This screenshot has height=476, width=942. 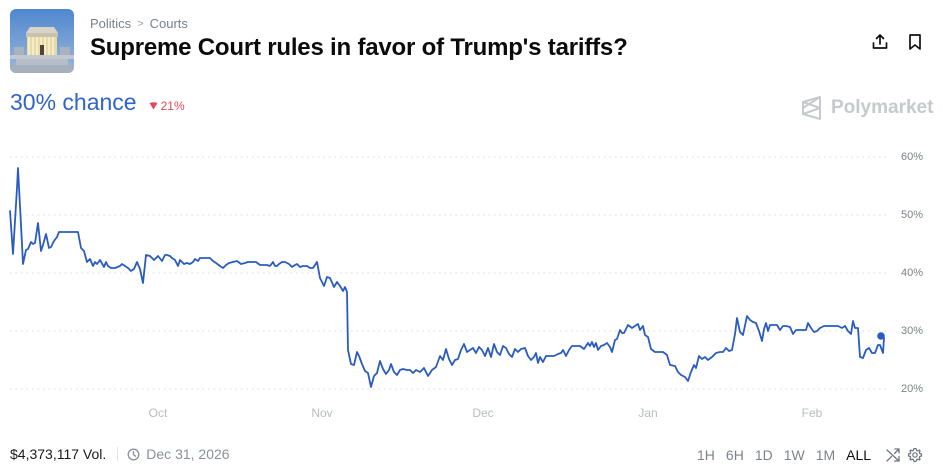 I want to click on breadcrumb: Politics > Courts, so click(x=139, y=23).